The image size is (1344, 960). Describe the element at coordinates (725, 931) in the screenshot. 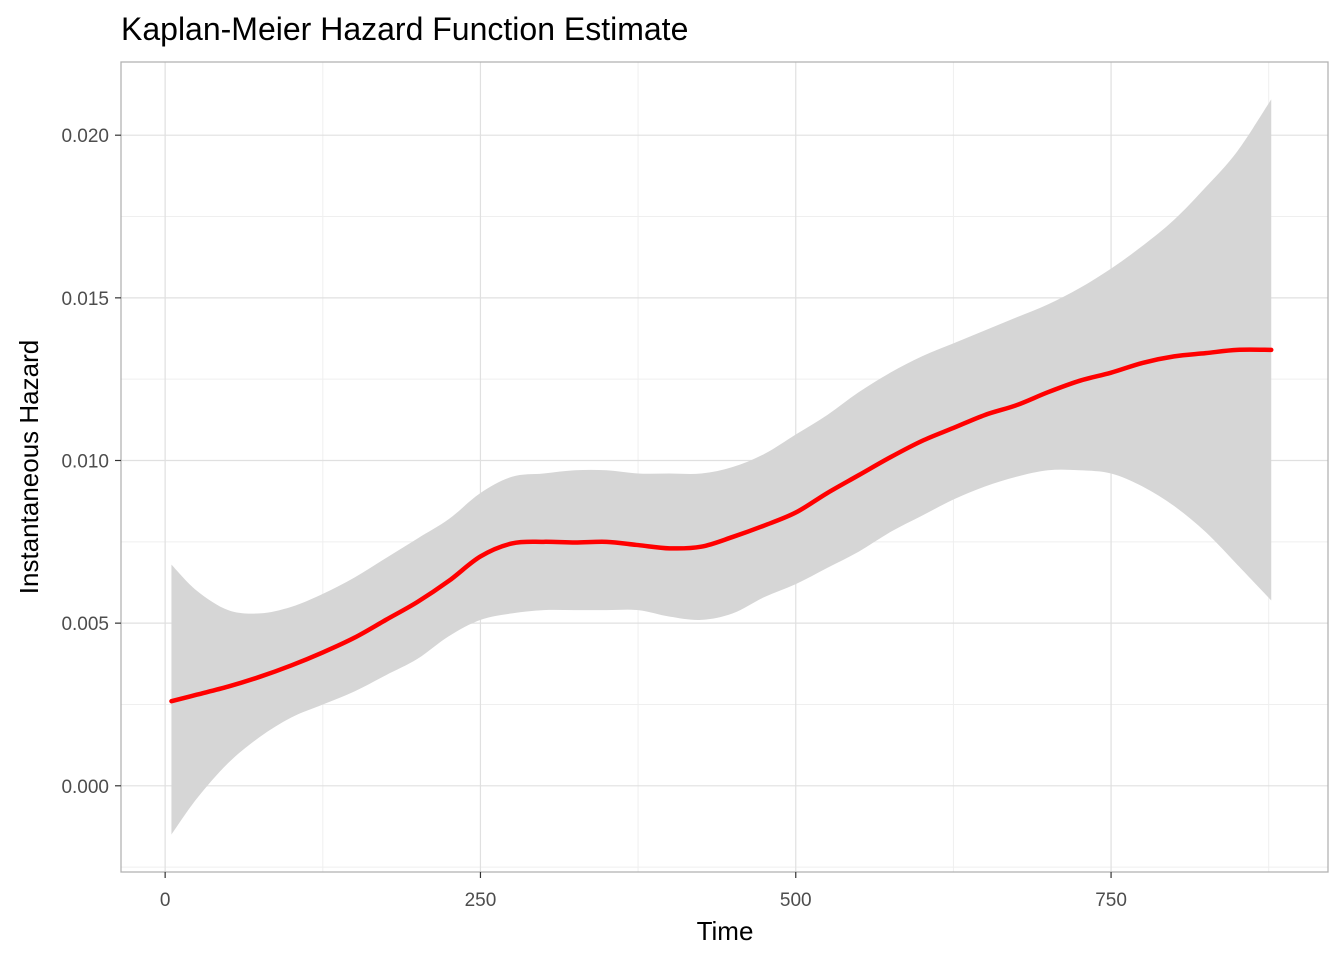

I see `x-axis-title: Time` at that location.